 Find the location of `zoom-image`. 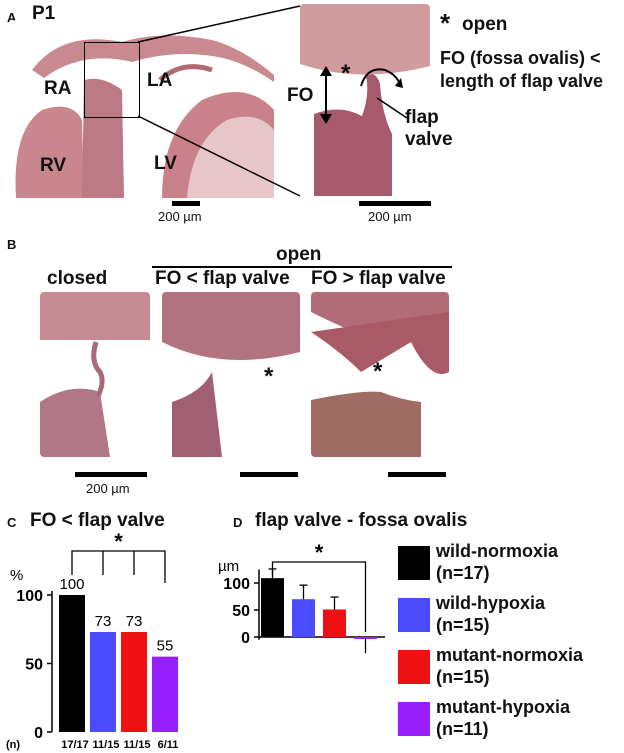

zoom-image is located at coordinates (365, 100).